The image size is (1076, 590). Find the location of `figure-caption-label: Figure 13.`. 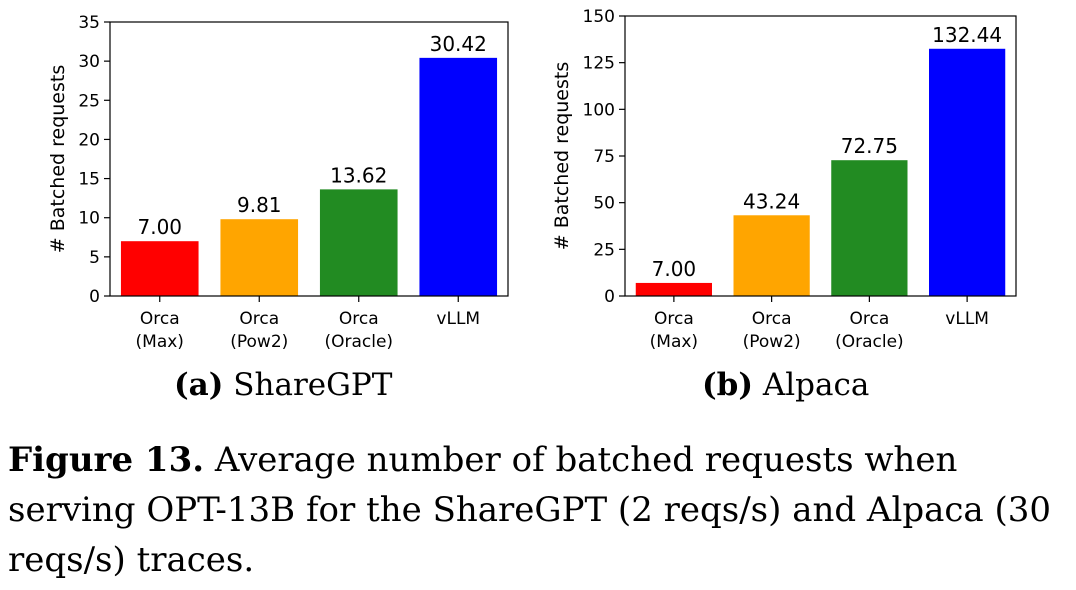

figure-caption-label: Figure 13. is located at coordinates (106, 460).